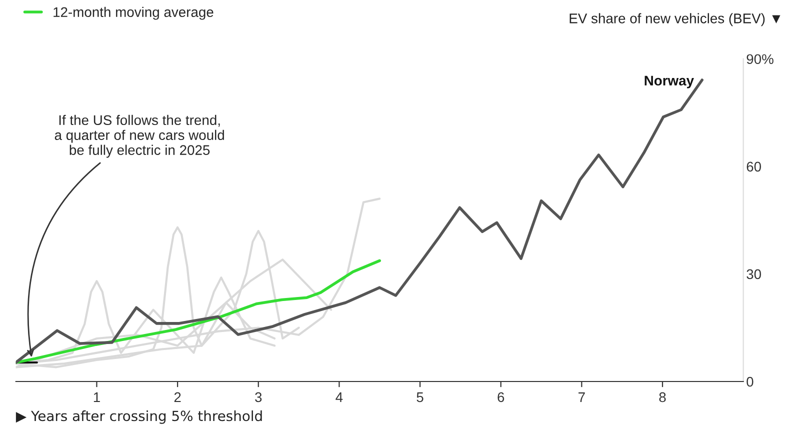 The image size is (795, 436). I want to click on x-tick-label: 3, so click(258, 397).